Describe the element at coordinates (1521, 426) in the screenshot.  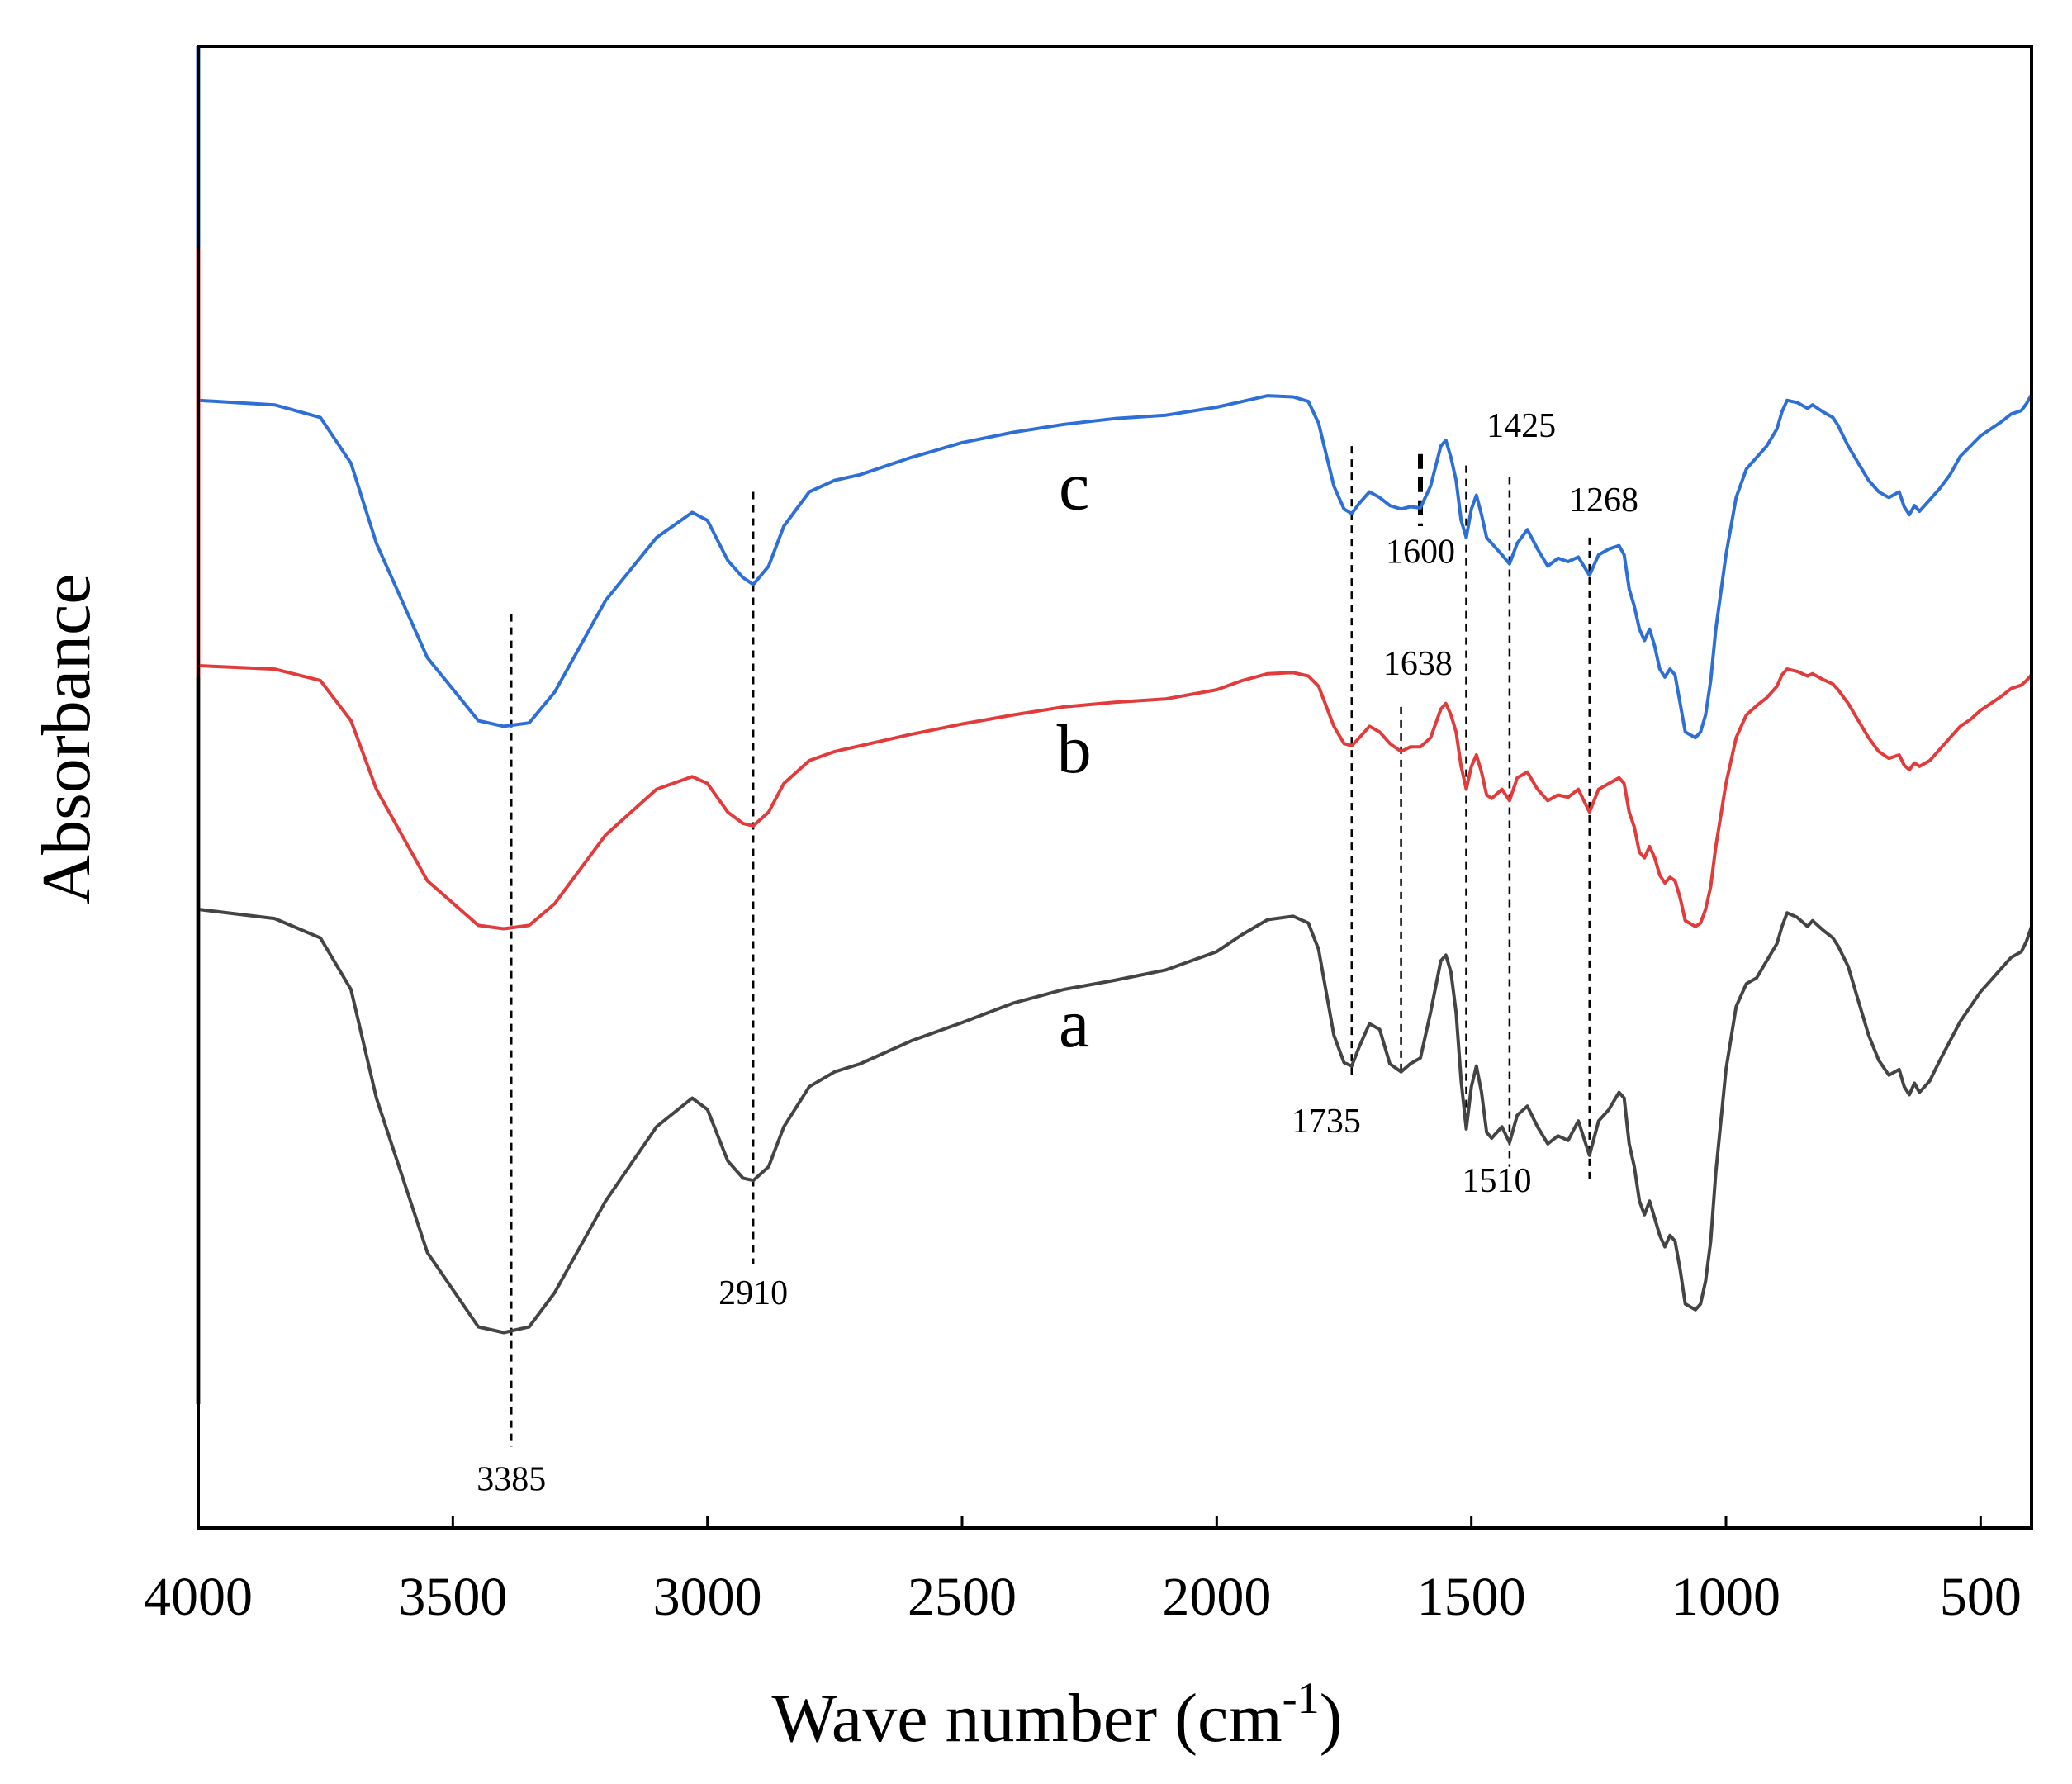
I see `peak-label-1425: 1425` at that location.